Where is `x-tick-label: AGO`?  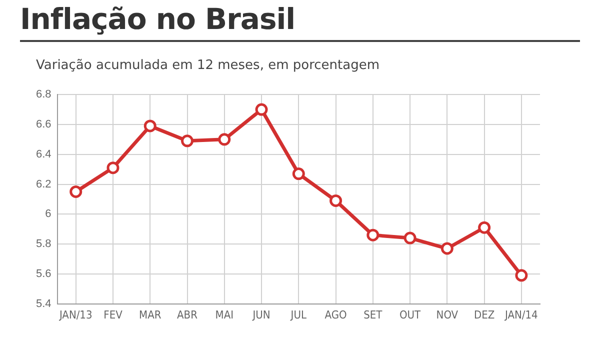 x-tick-label: AGO is located at coordinates (335, 315).